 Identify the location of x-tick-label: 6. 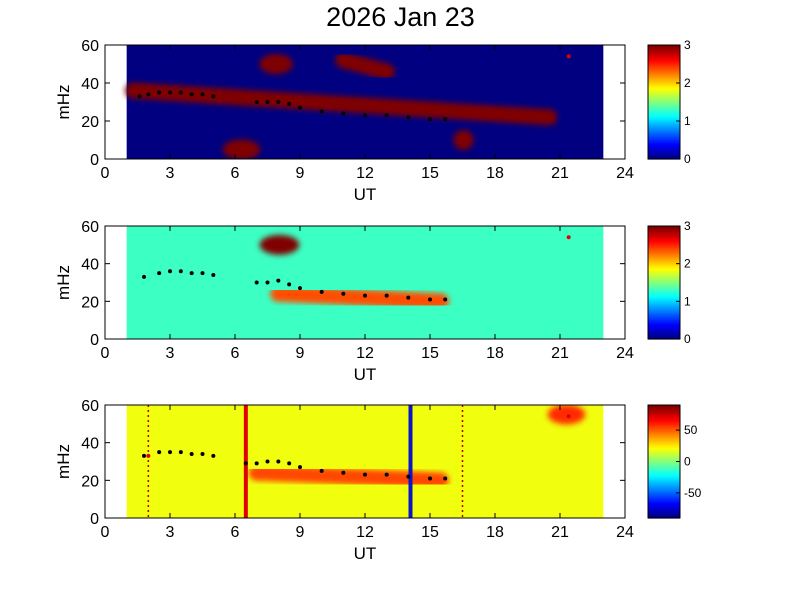
(235, 173).